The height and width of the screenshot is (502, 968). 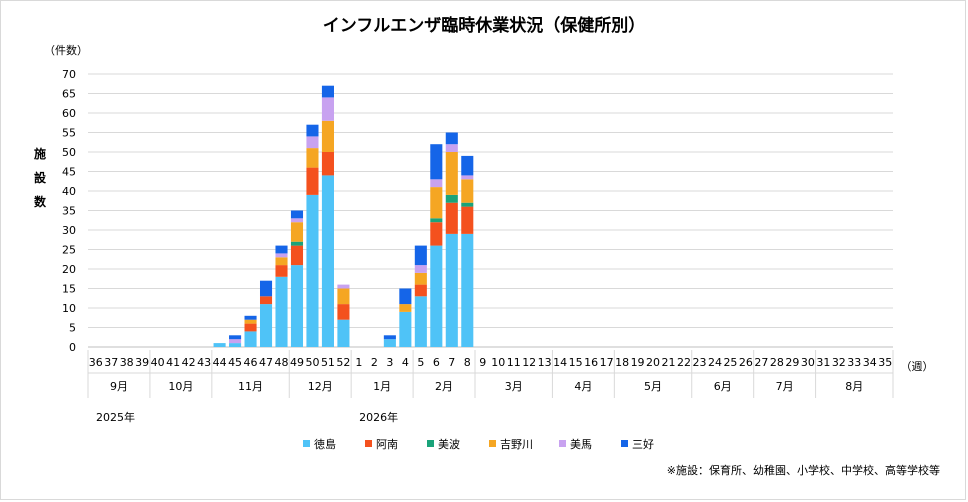 I want to click on bar-segment-5-美馬, so click(x=420, y=269).